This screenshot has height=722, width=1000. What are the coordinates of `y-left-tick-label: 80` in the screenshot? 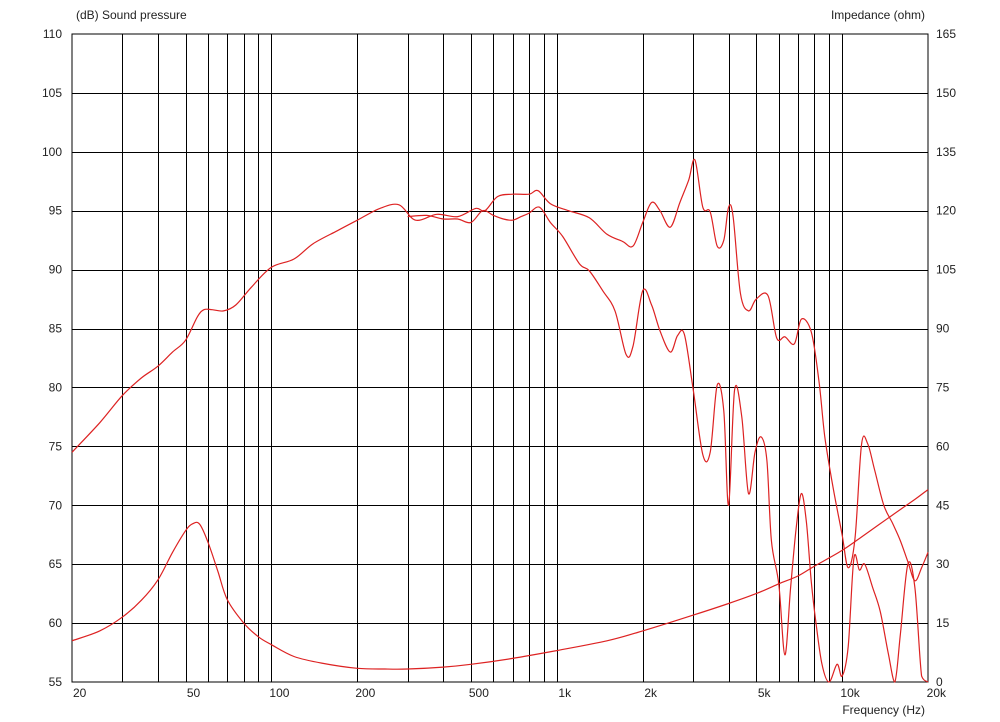 It's located at (56, 387).